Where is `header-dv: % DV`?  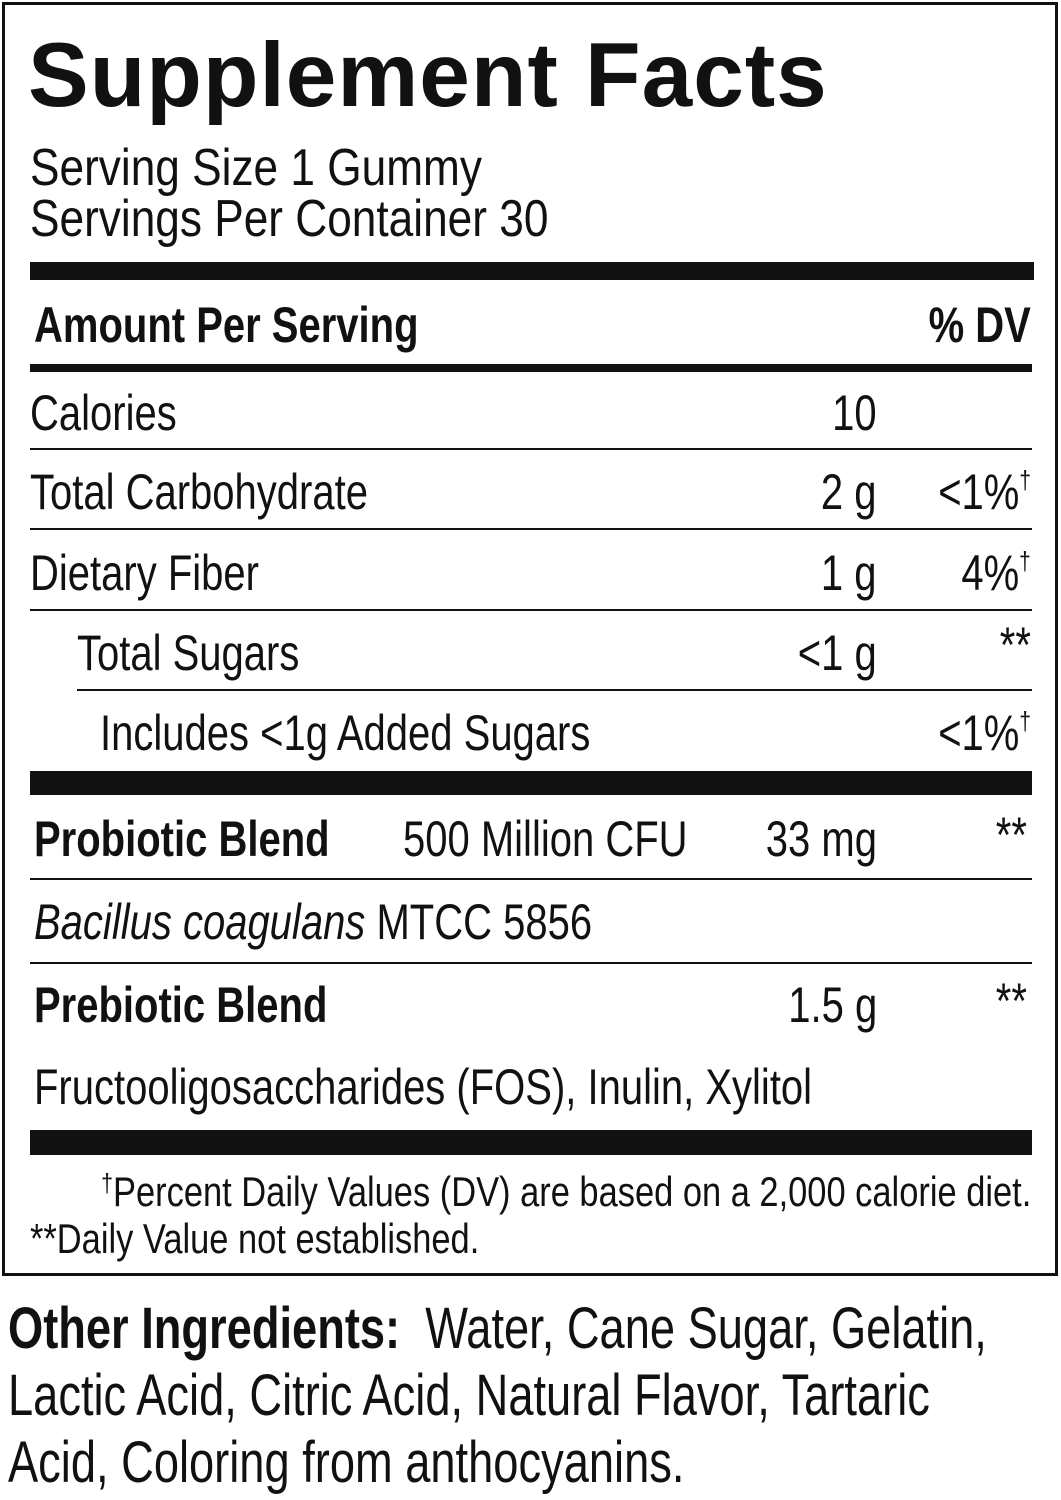 header-dv: % DV is located at coordinates (979, 325).